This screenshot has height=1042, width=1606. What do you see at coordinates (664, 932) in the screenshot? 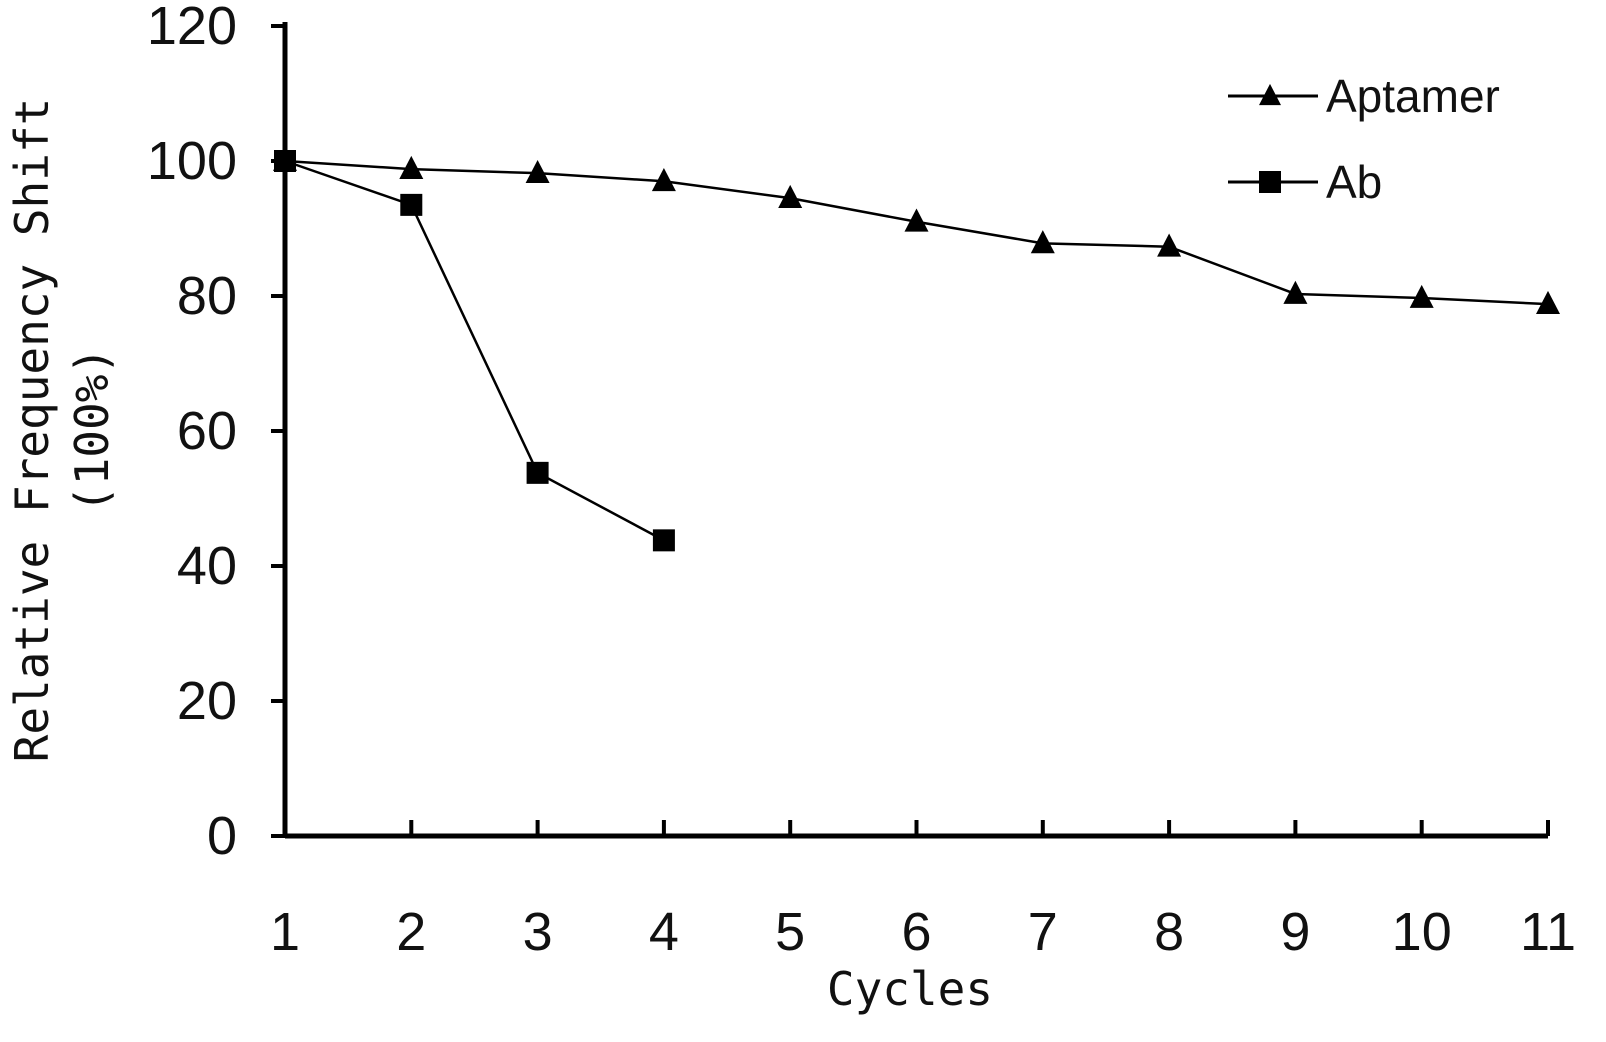
I see `x-tick-label: 4` at bounding box center [664, 932].